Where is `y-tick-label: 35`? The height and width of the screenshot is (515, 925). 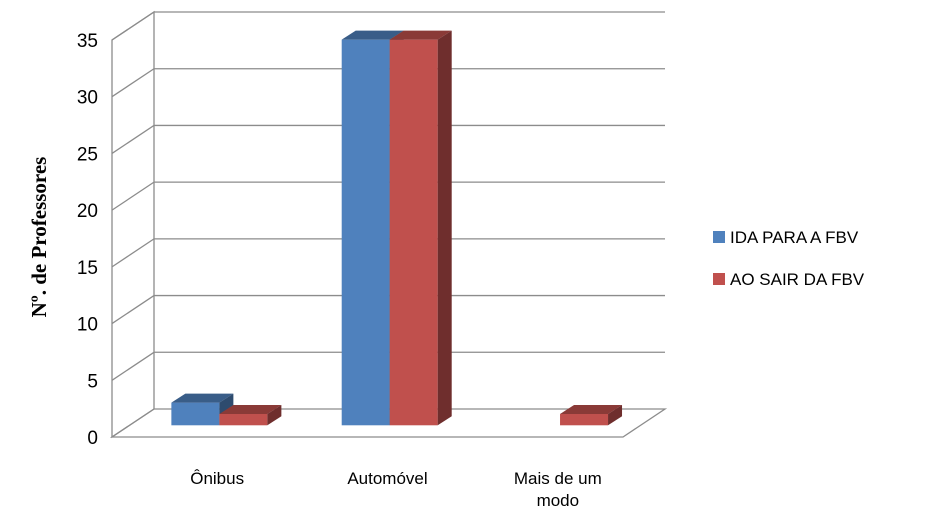
y-tick-label: 35 is located at coordinates (87, 41).